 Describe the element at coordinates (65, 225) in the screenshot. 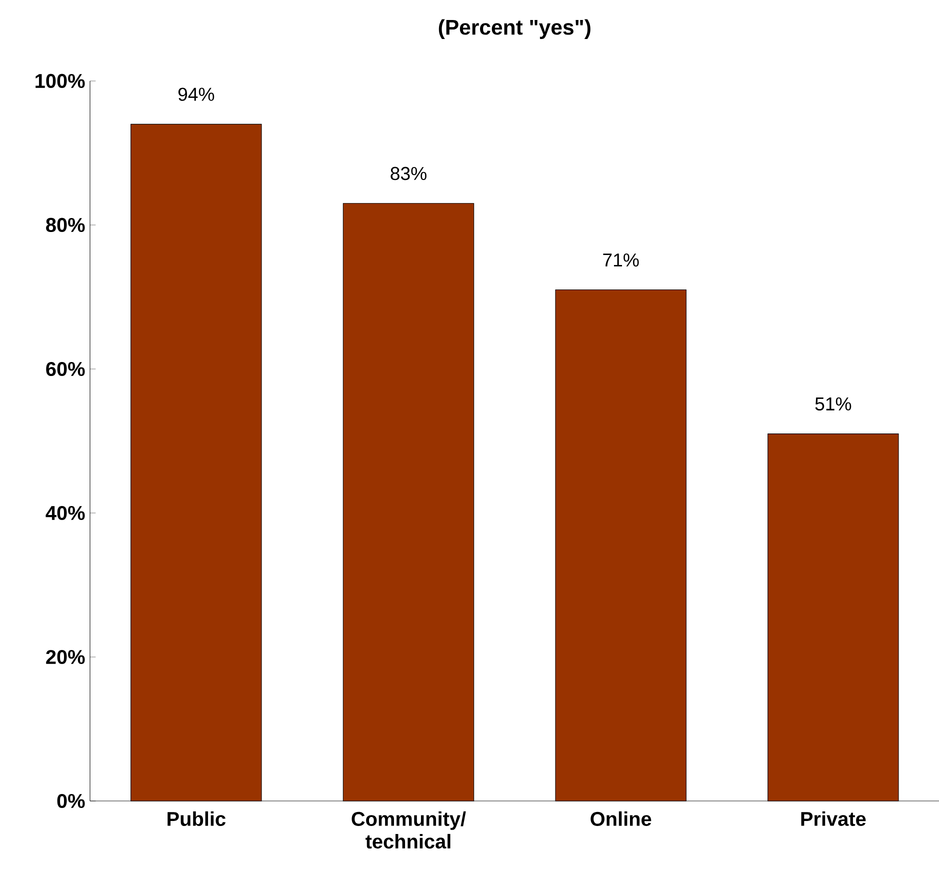

I see `y-tick-label: 80%` at that location.